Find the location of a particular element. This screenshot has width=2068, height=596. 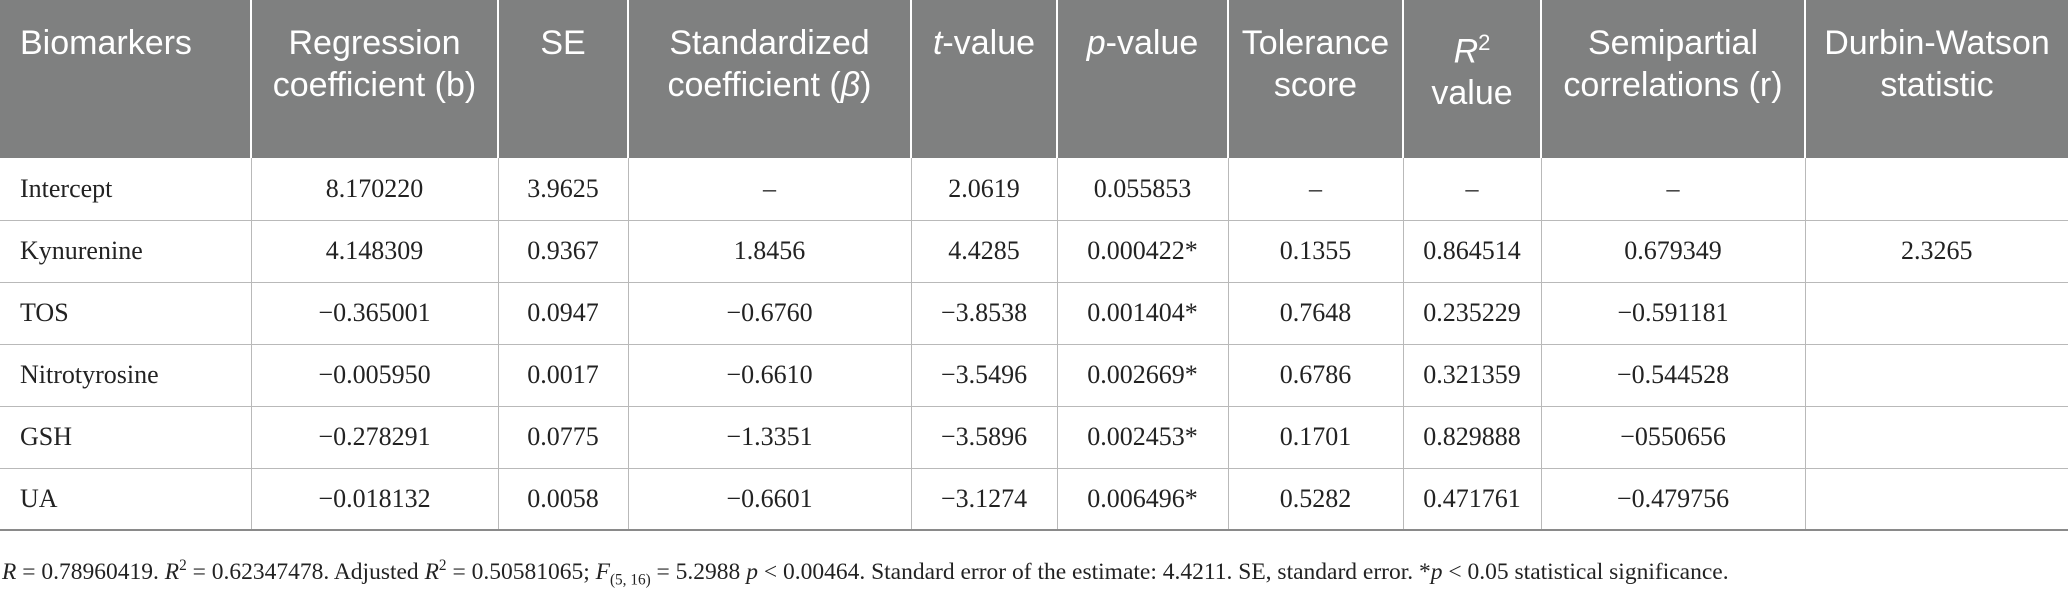

cell-se: 0.0058 is located at coordinates (563, 499).